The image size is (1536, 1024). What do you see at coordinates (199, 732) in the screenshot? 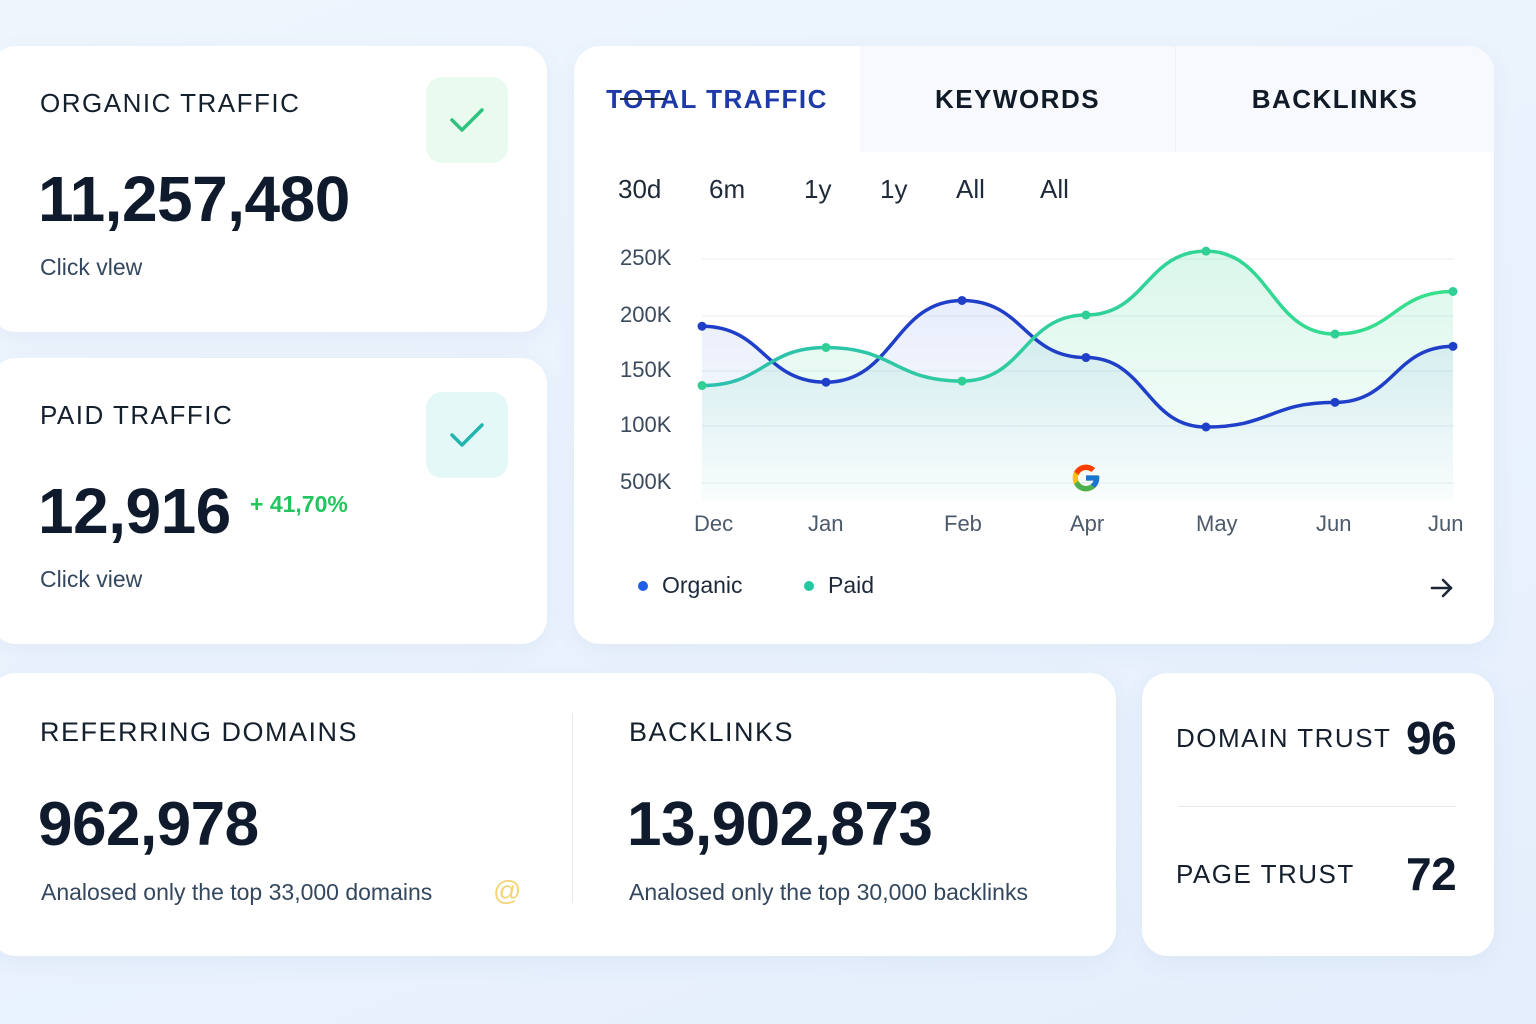
I see `referring-domains-label: REFERRING DOMAINS` at bounding box center [199, 732].